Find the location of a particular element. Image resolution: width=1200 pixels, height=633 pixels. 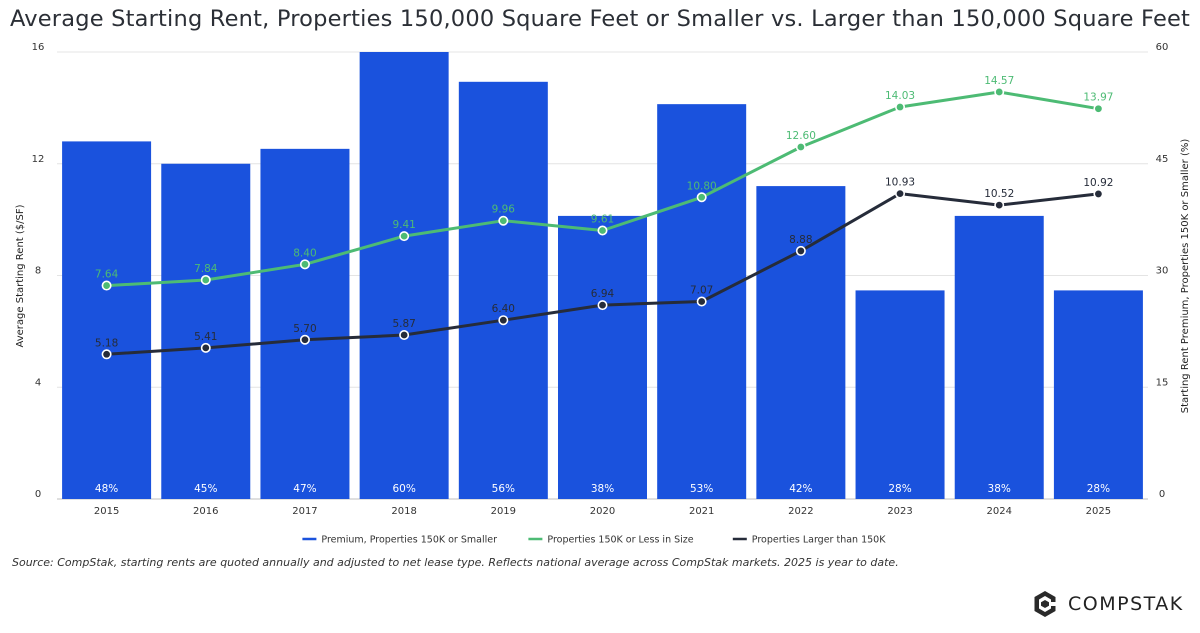

point-label-large-2016: 5.41 is located at coordinates (205, 337).